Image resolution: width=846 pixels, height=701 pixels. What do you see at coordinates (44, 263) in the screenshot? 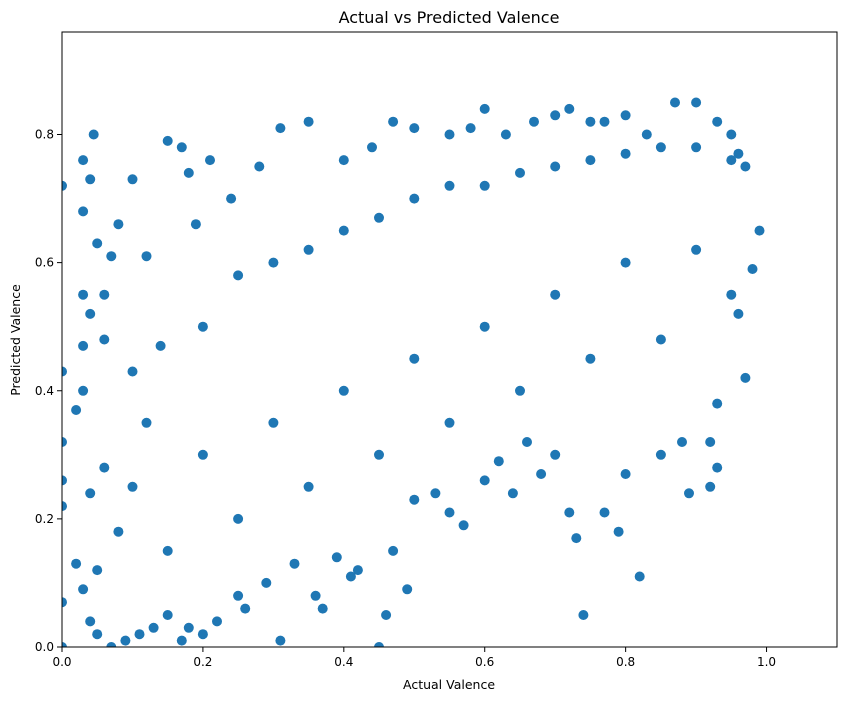
I see `y-tick-label: 0.6` at bounding box center [44, 263].